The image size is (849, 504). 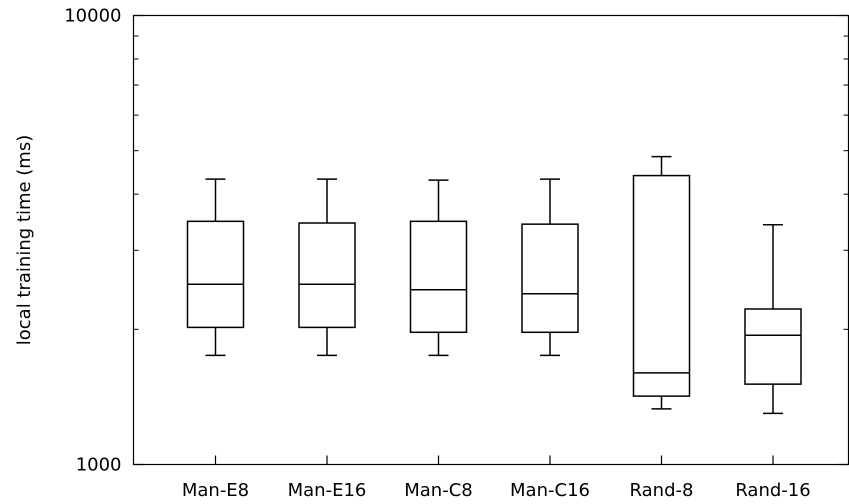 I want to click on box-man-c8, so click(x=438, y=268).